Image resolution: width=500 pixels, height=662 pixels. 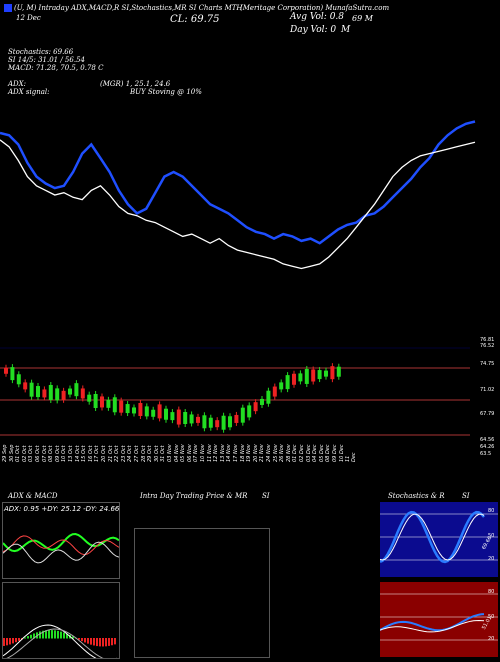 I want to click on adx-values: (MGR) 1, 25.1, 24.6, so click(x=135, y=84).